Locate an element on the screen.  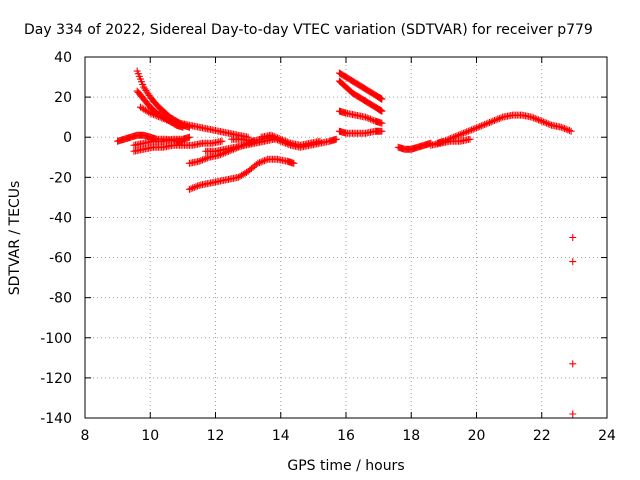
series-arc-n is located at coordinates (360, 117).